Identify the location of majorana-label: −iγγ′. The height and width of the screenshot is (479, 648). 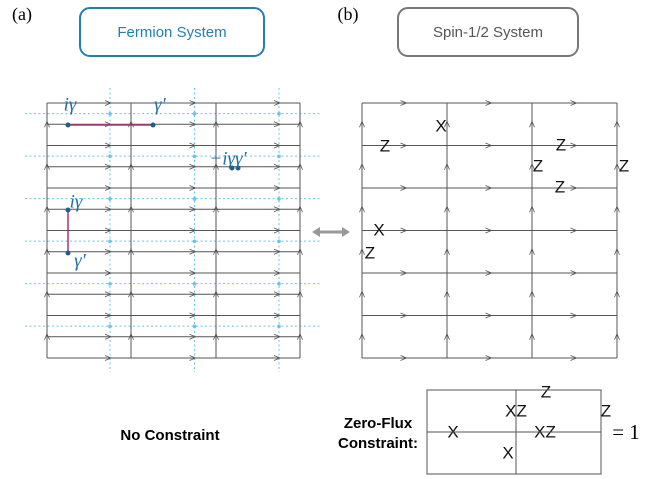
(228, 158).